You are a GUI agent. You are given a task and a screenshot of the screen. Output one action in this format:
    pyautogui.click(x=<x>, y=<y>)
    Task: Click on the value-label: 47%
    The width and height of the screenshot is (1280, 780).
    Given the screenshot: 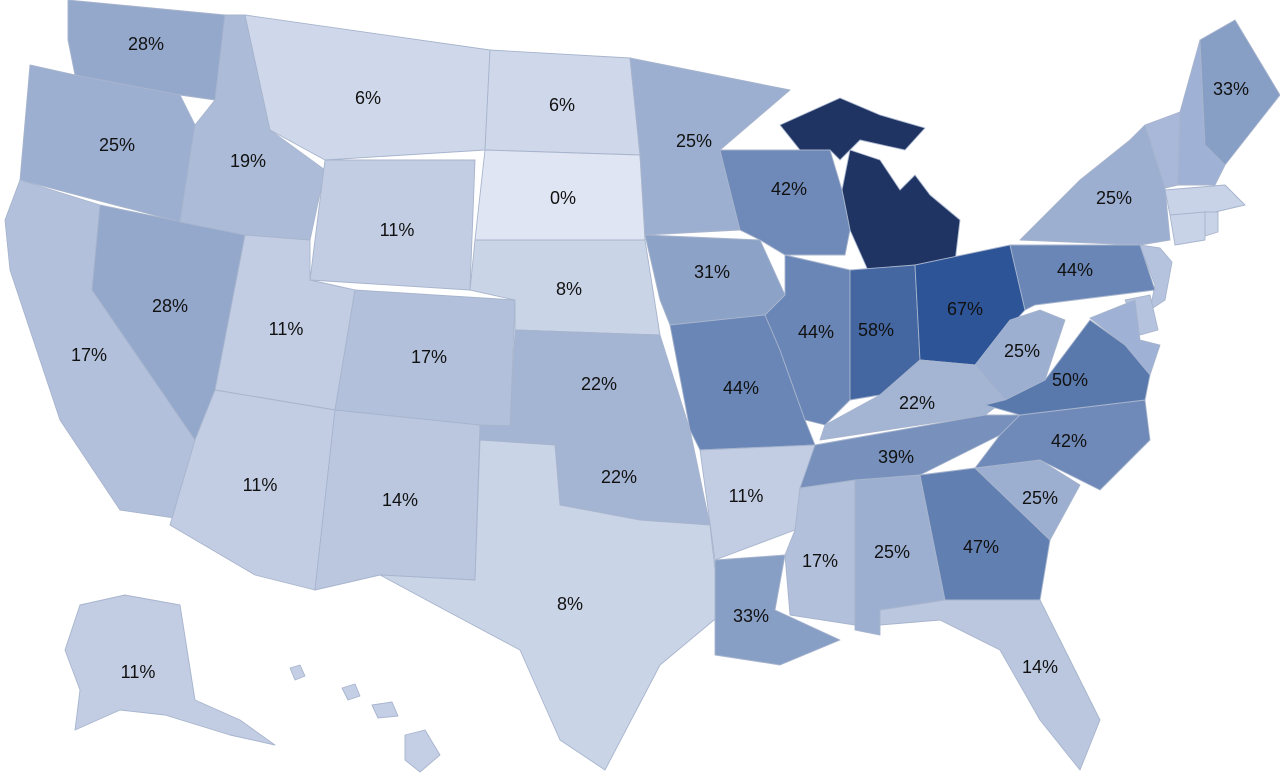 What is the action you would take?
    pyautogui.click(x=981, y=547)
    